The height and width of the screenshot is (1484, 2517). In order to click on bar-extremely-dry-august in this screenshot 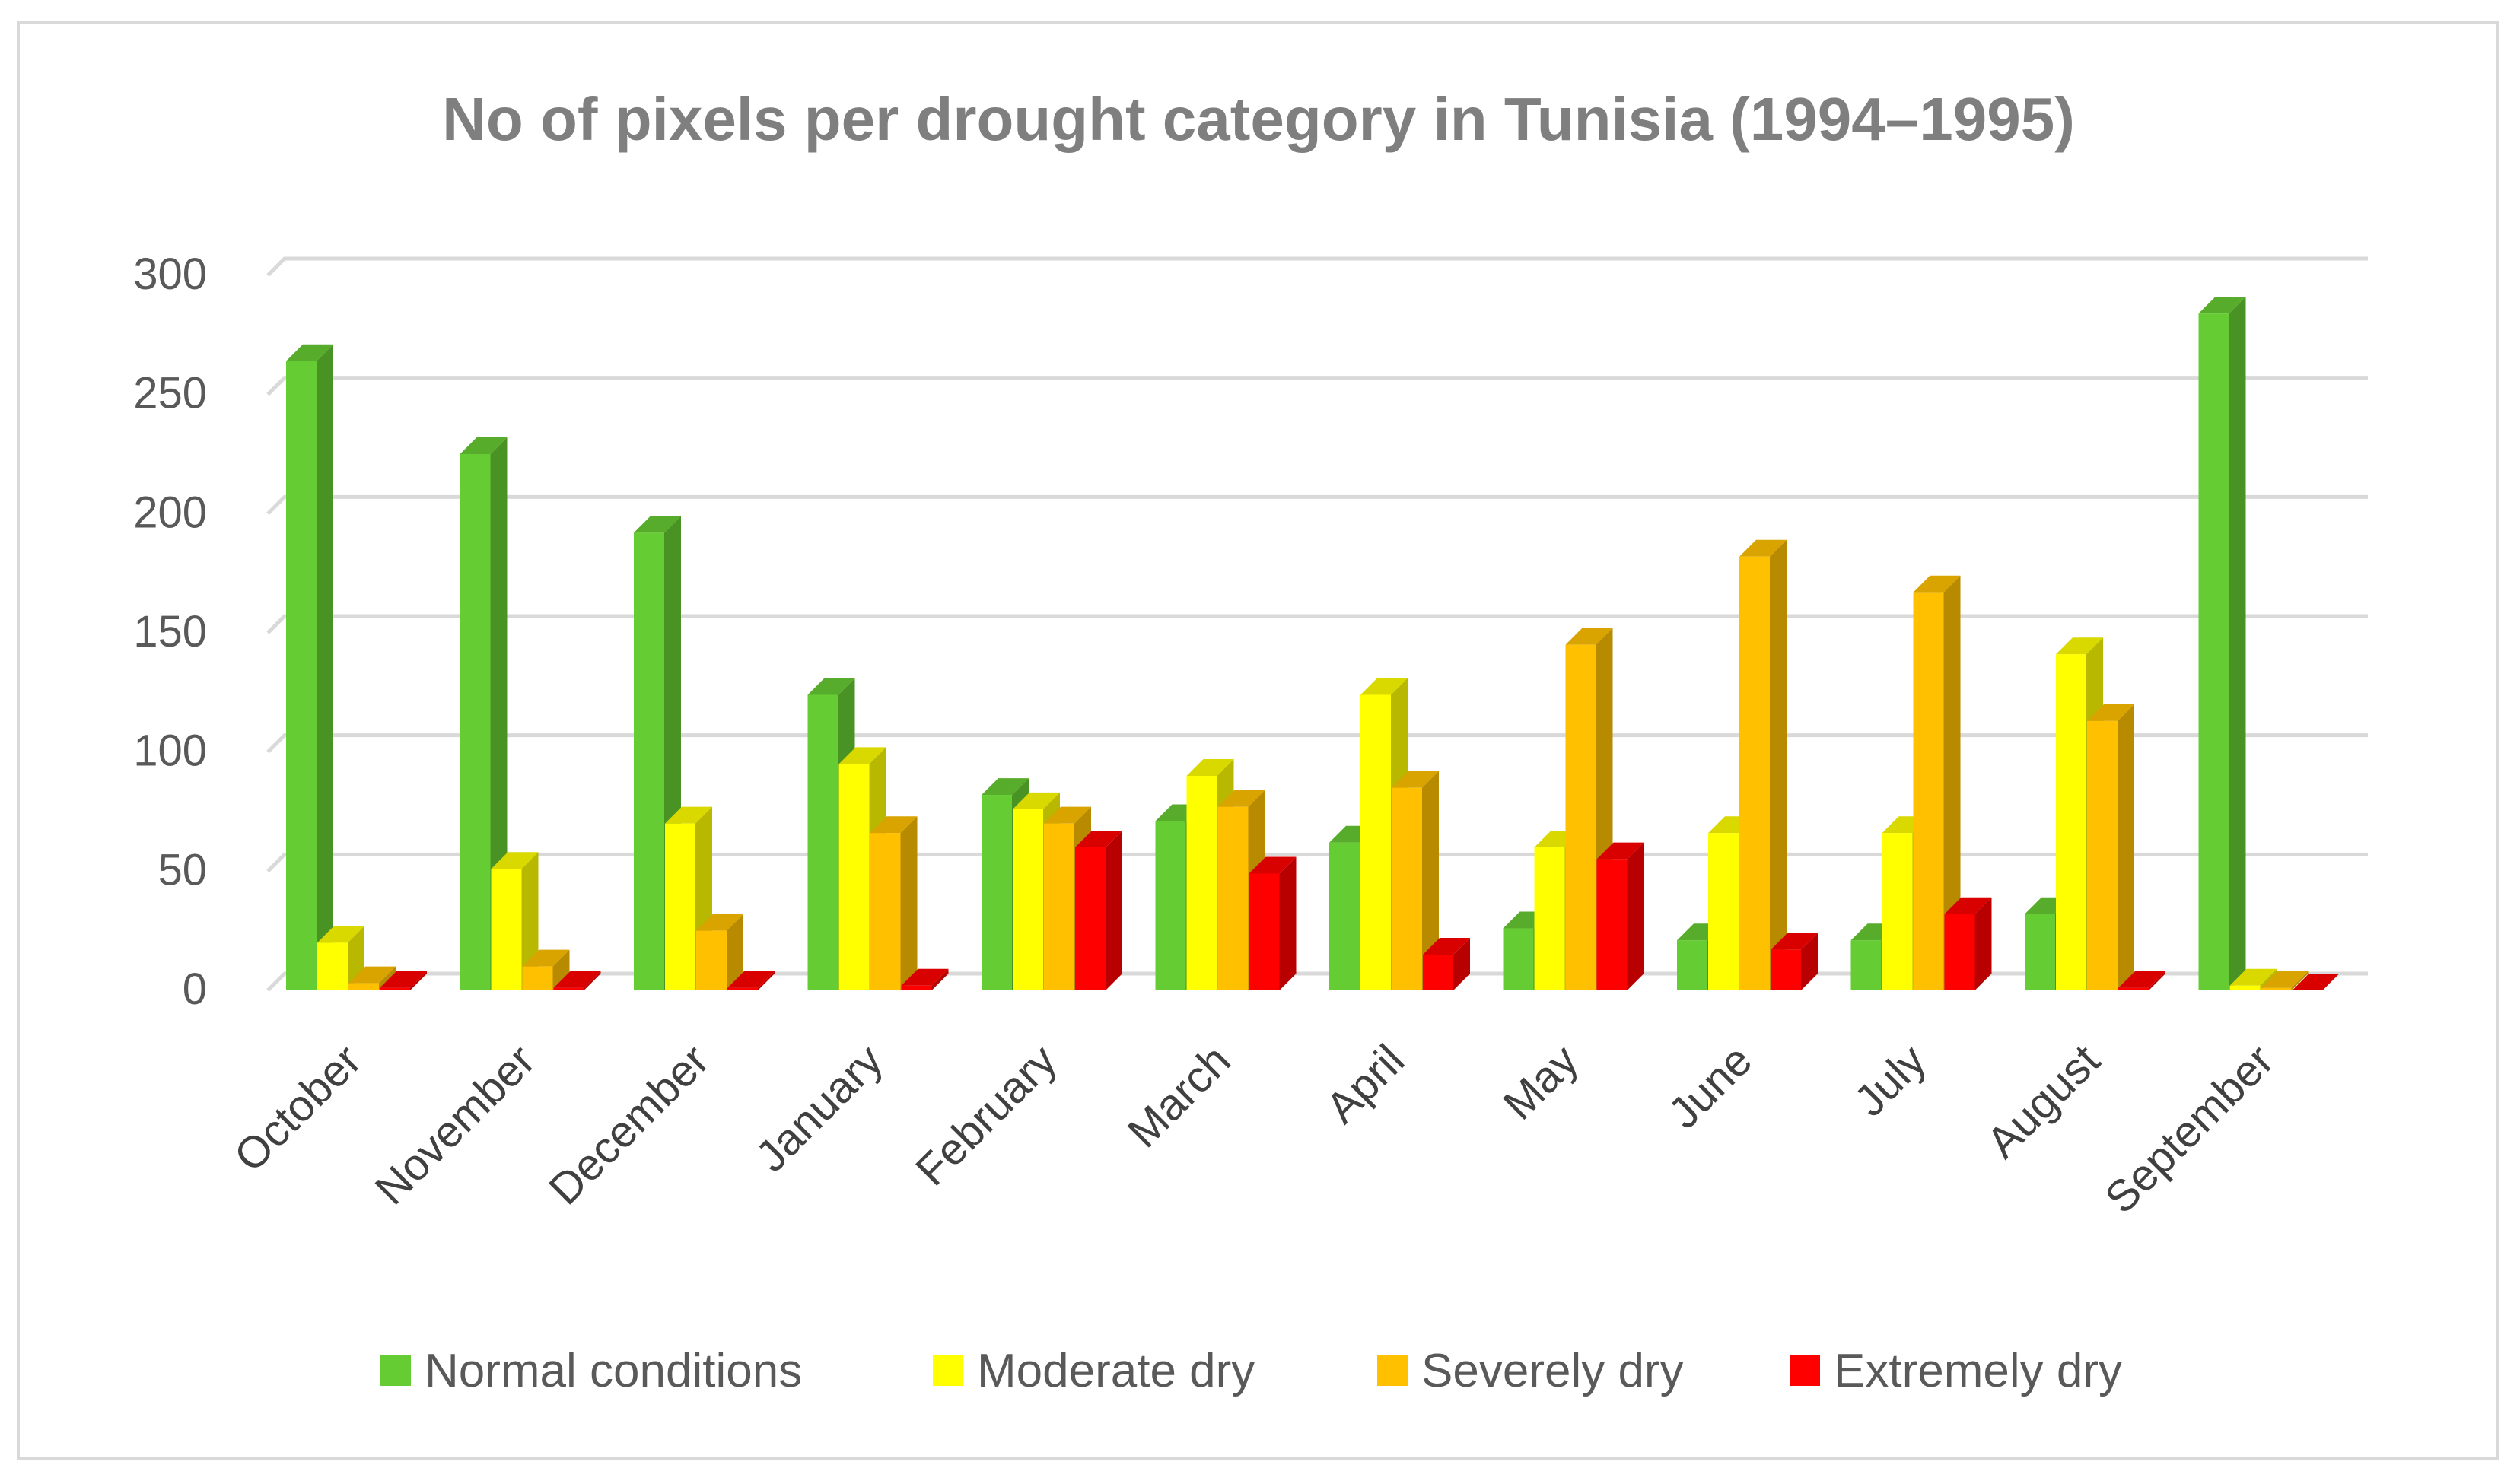, I will do `click(2141, 981)`.